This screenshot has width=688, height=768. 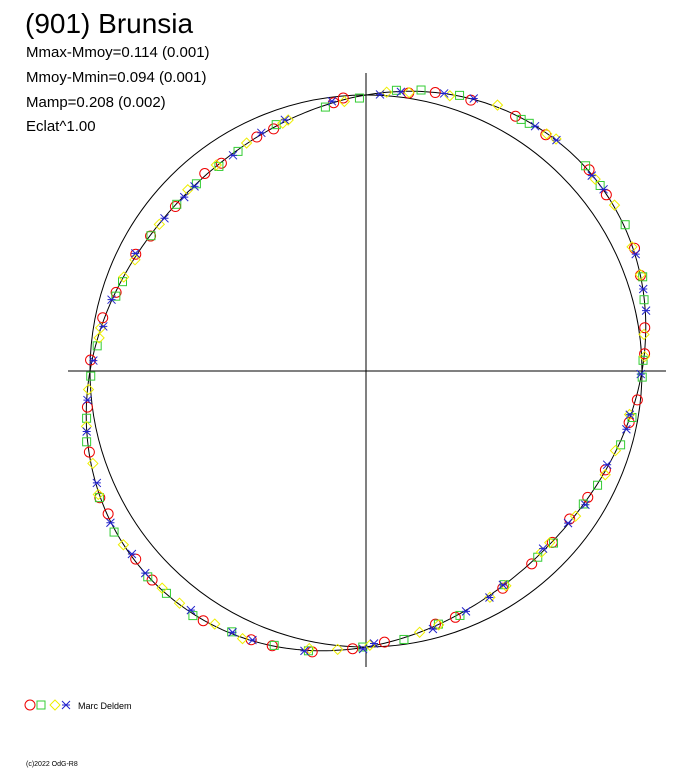 What do you see at coordinates (118, 52) in the screenshot?
I see `stat-line: Mmax-Mmoy=0.114 (0.001)` at bounding box center [118, 52].